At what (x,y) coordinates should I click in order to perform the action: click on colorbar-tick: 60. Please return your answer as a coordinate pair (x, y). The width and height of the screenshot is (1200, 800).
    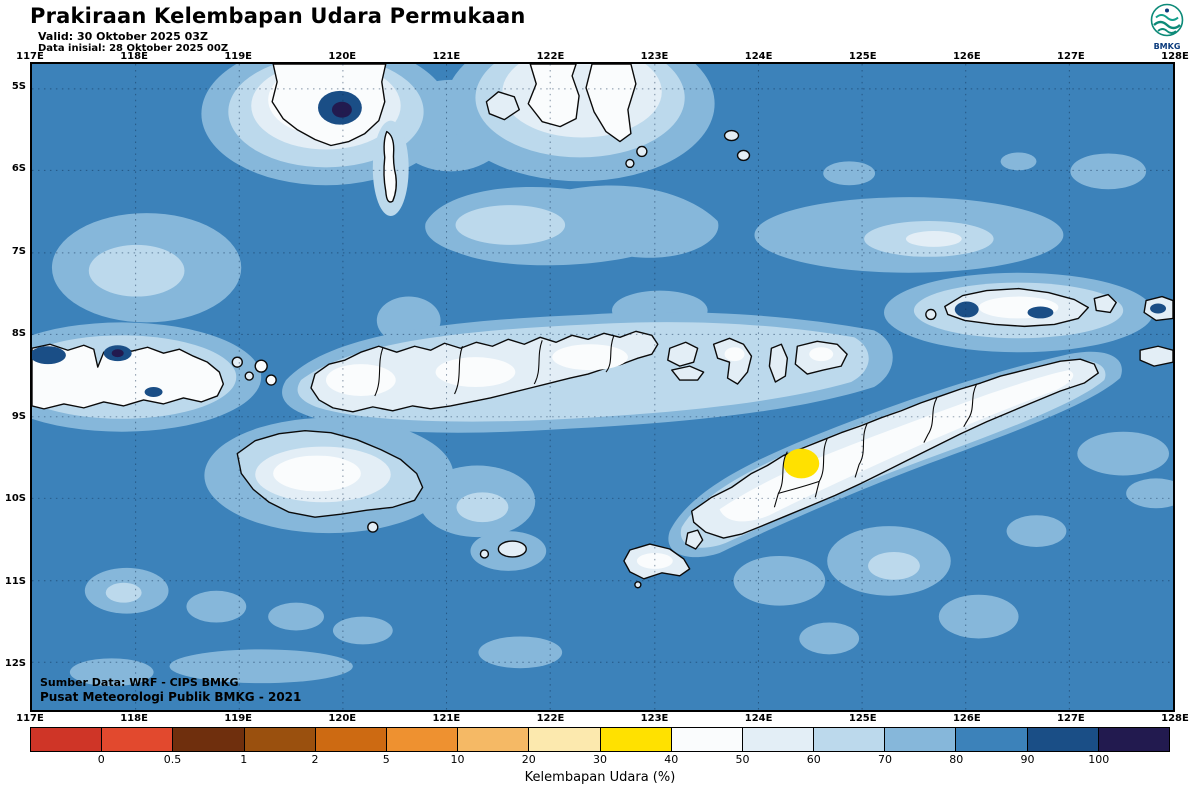
    Looking at the image, I should click on (813, 759).